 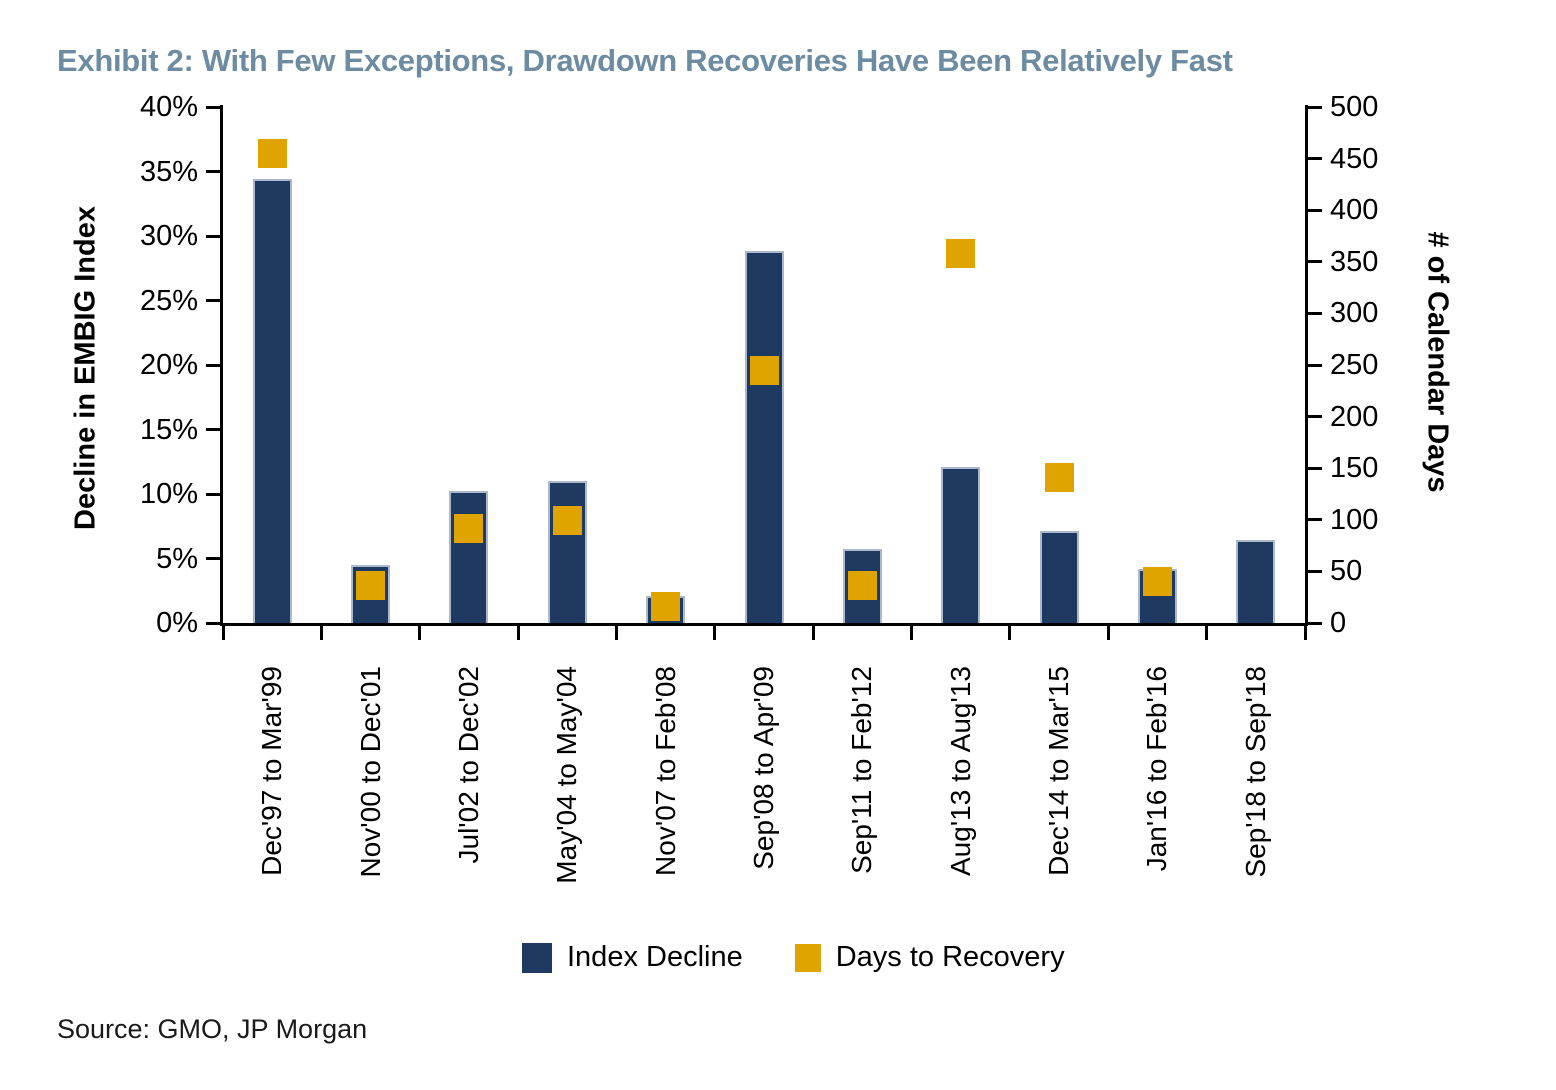 What do you see at coordinates (1354, 365) in the screenshot?
I see `right-axis-tick-label: 250` at bounding box center [1354, 365].